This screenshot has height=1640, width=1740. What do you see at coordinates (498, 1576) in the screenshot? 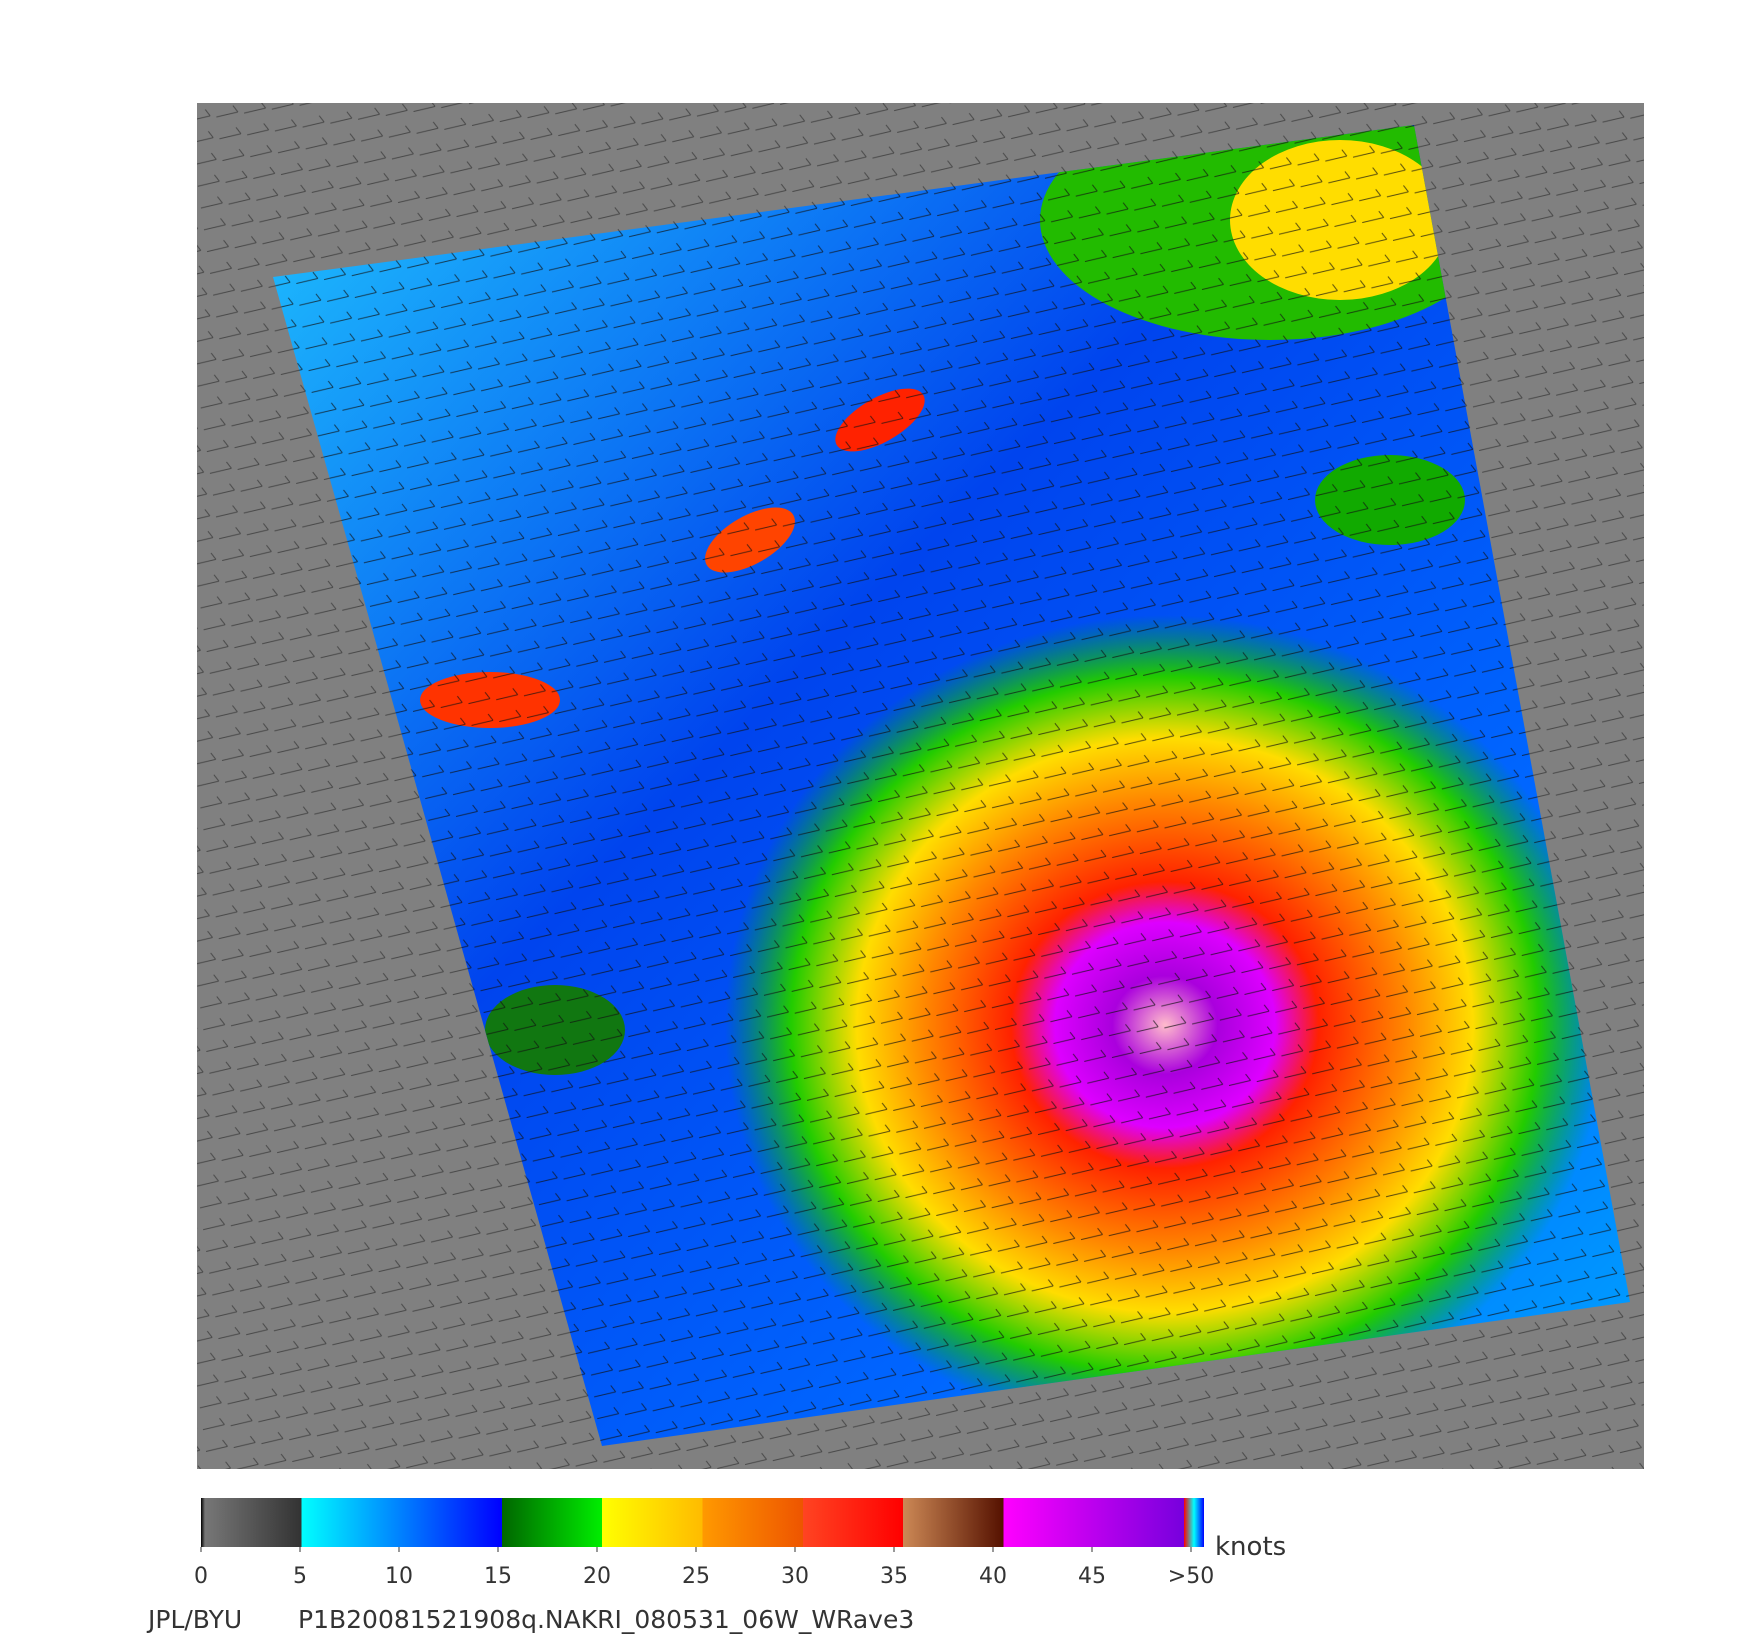
I see `colorbar-tick-label: 15` at bounding box center [498, 1576].